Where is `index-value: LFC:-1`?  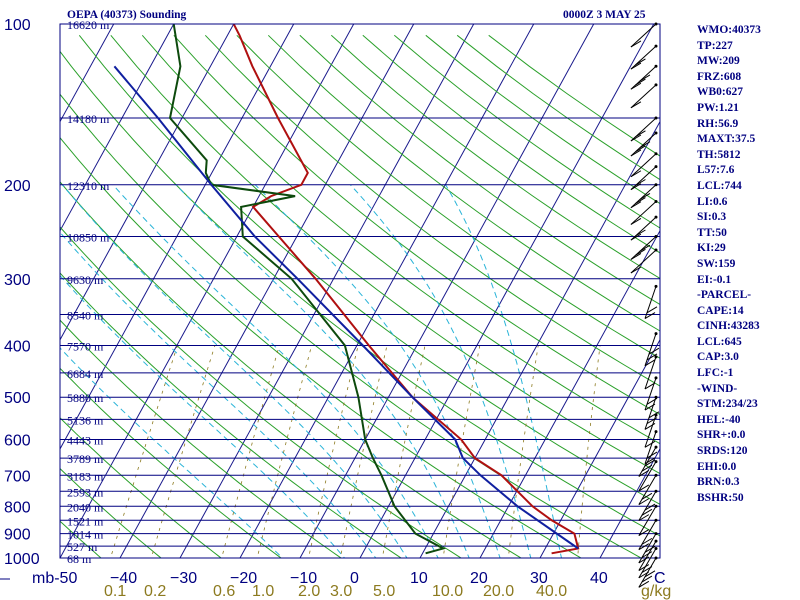
index-value: LFC:-1 is located at coordinates (715, 373).